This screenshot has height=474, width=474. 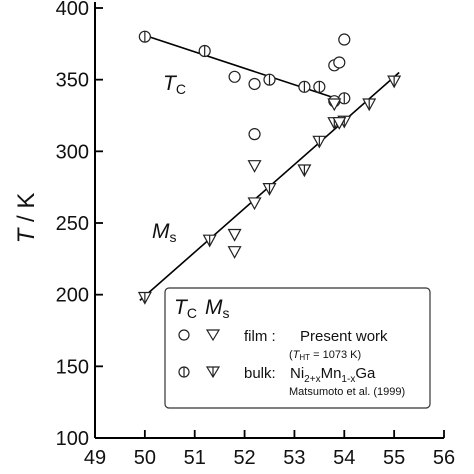 I want to click on legend-film-label: film :, so click(x=260, y=336).